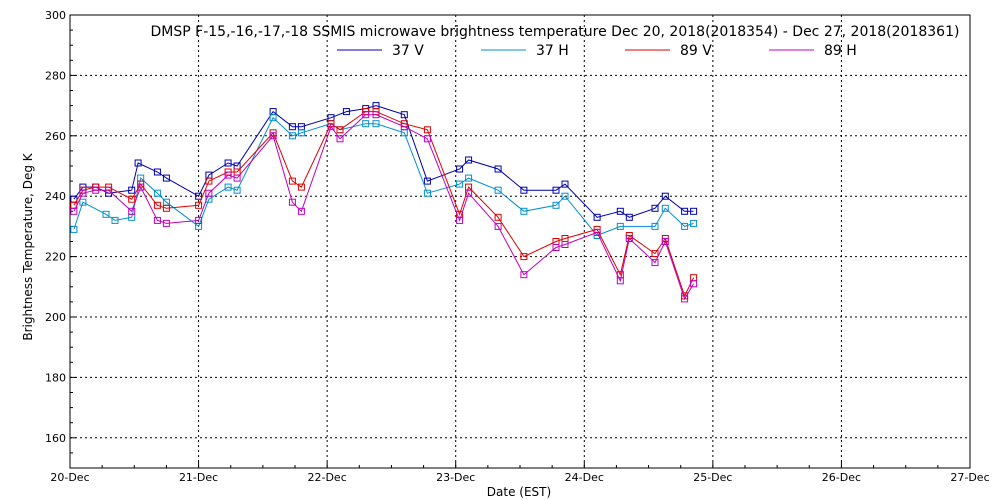  What do you see at coordinates (55, 15) in the screenshot?
I see `y-tick-label: 300` at bounding box center [55, 15].